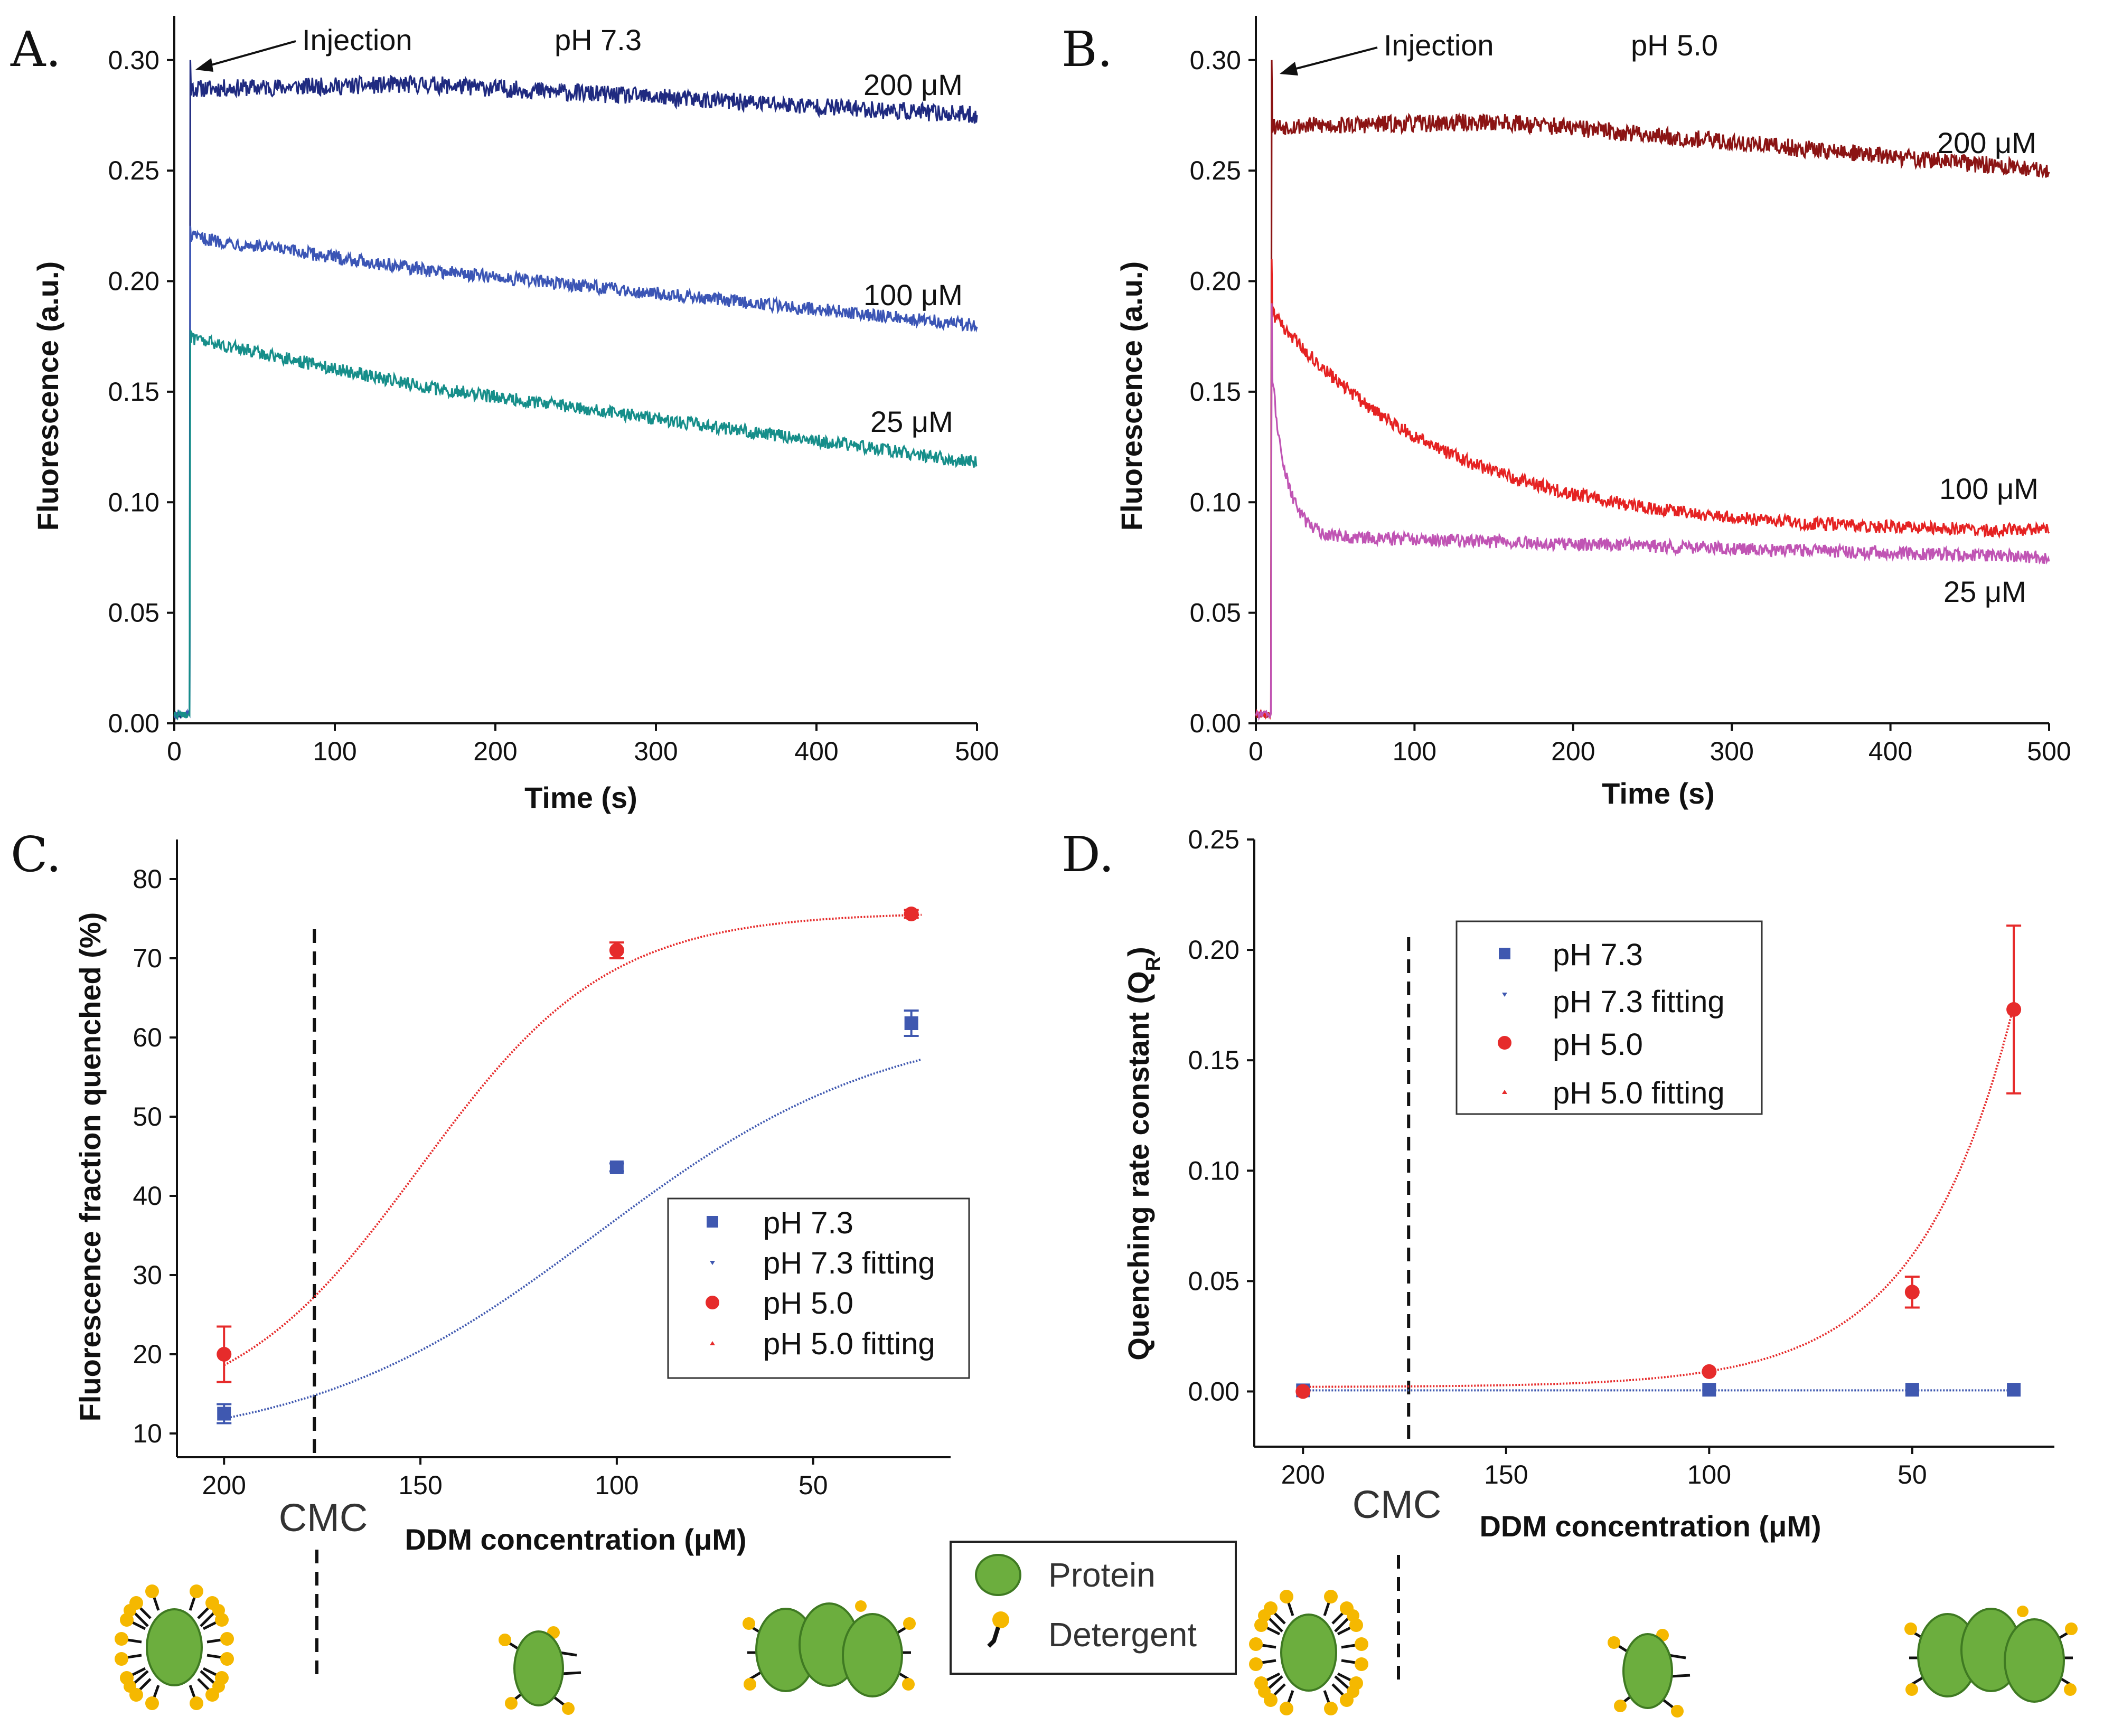  What do you see at coordinates (148, 1037) in the screenshot?
I see `y-tick-label: 60` at bounding box center [148, 1037].